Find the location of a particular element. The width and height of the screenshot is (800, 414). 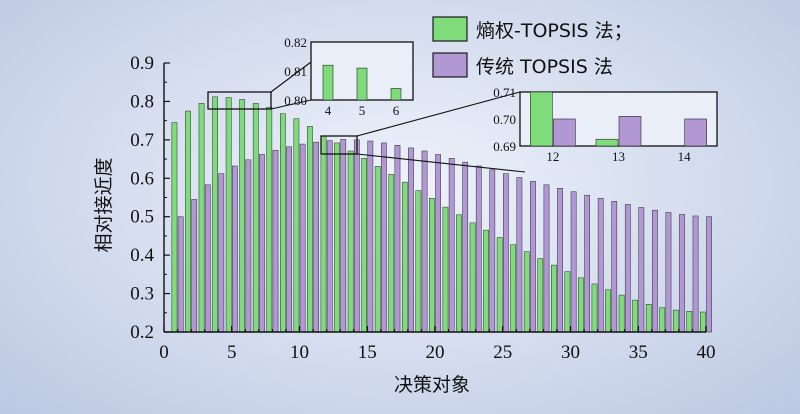

inset-y-tick-label: 0.69 is located at coordinates (504, 146).